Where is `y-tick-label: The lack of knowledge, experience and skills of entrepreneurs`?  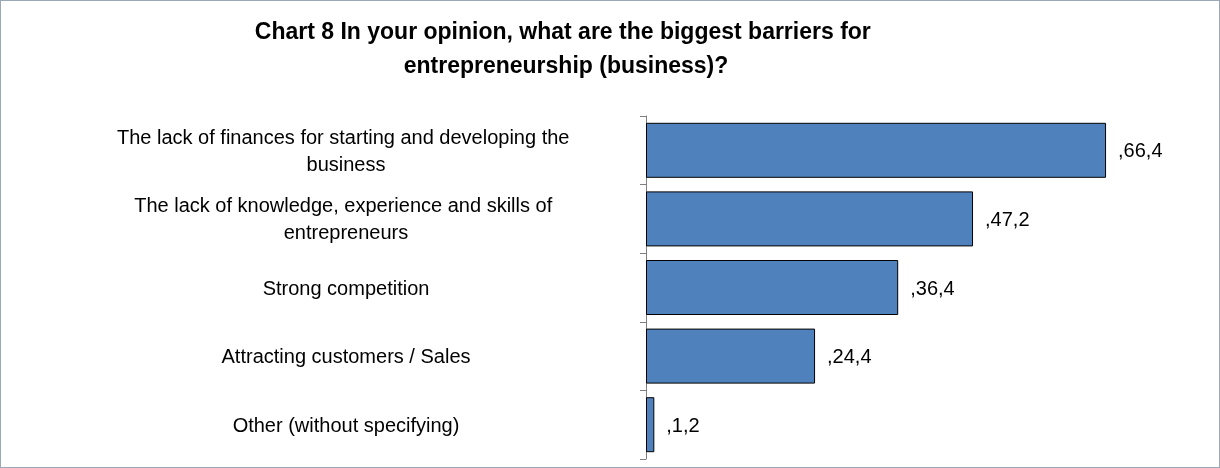 y-tick-label: The lack of knowledge, experience and skills of entrepreneurs is located at coordinates (346, 219).